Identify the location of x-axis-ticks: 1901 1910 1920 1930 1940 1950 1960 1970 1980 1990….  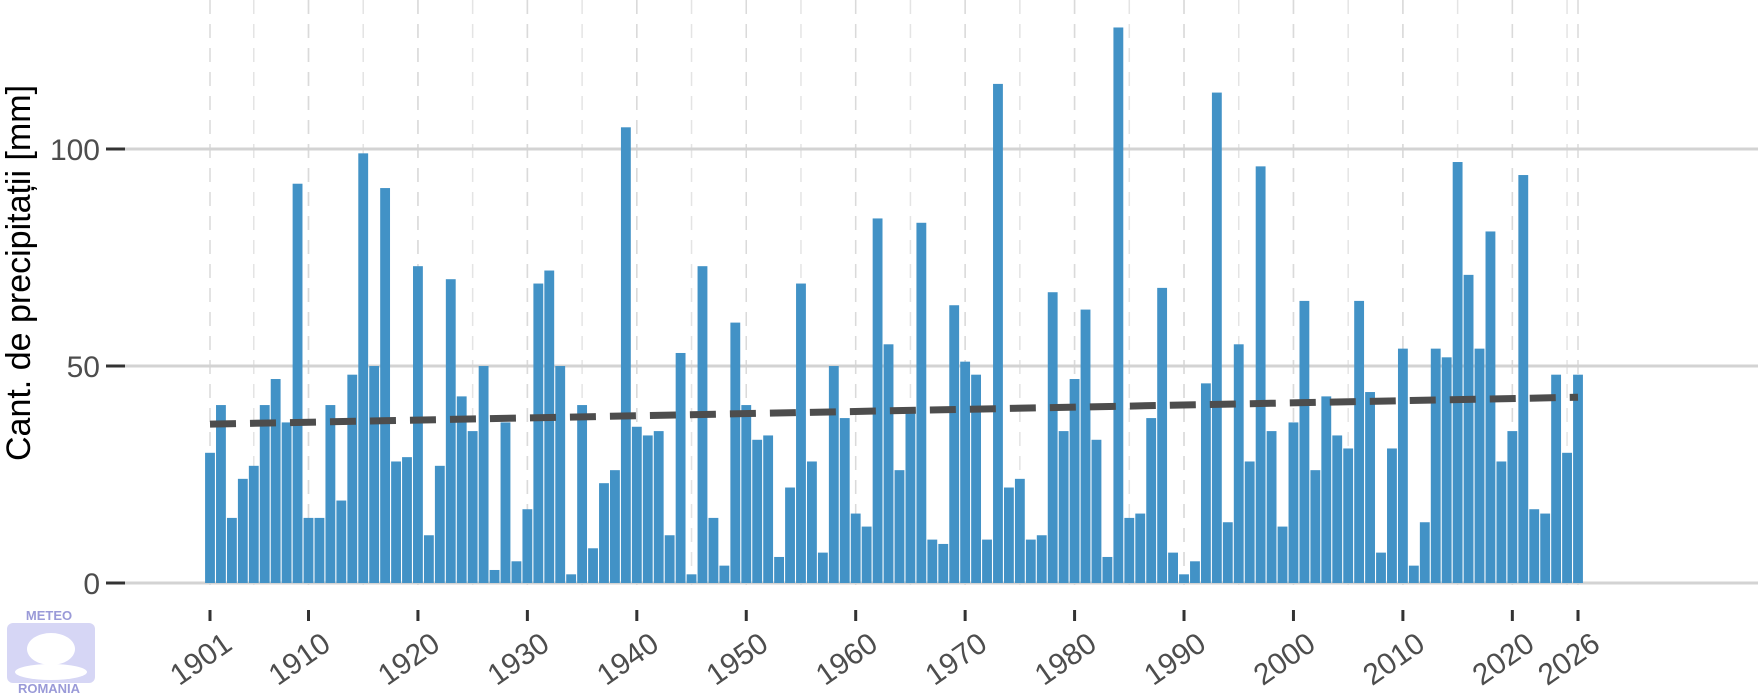
(885, 651).